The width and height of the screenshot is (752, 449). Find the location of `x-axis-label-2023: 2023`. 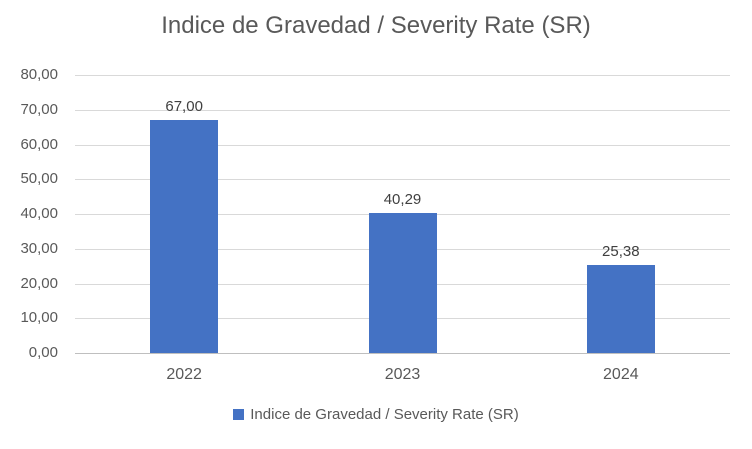

x-axis-label-2023: 2023 is located at coordinates (402, 374).